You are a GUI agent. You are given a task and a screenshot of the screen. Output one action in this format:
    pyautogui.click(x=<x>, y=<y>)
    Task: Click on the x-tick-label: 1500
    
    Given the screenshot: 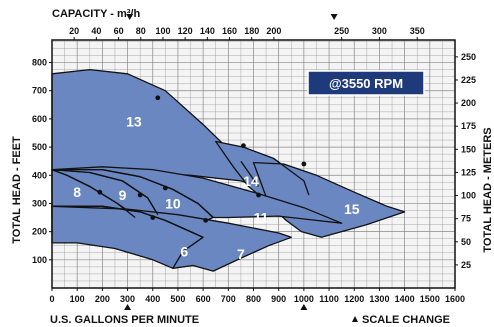 What is the action you would take?
    pyautogui.click(x=430, y=299)
    